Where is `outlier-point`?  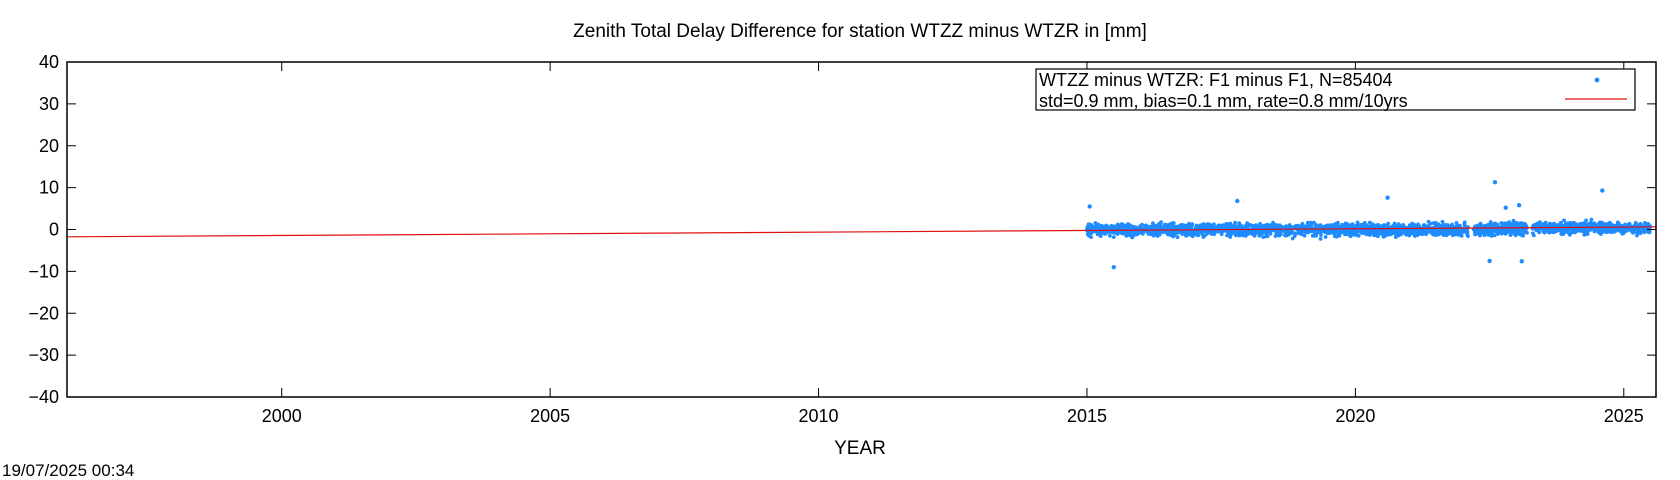 outlier-point is located at coordinates (1505, 207).